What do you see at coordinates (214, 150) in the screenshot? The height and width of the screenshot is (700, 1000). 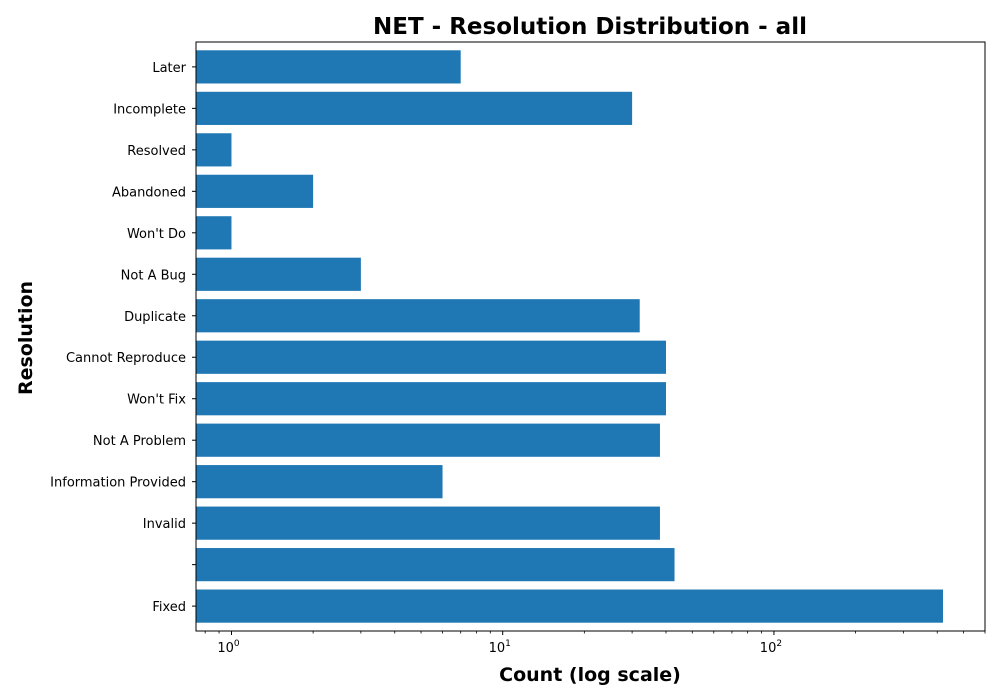 I see `bar-resolved` at bounding box center [214, 150].